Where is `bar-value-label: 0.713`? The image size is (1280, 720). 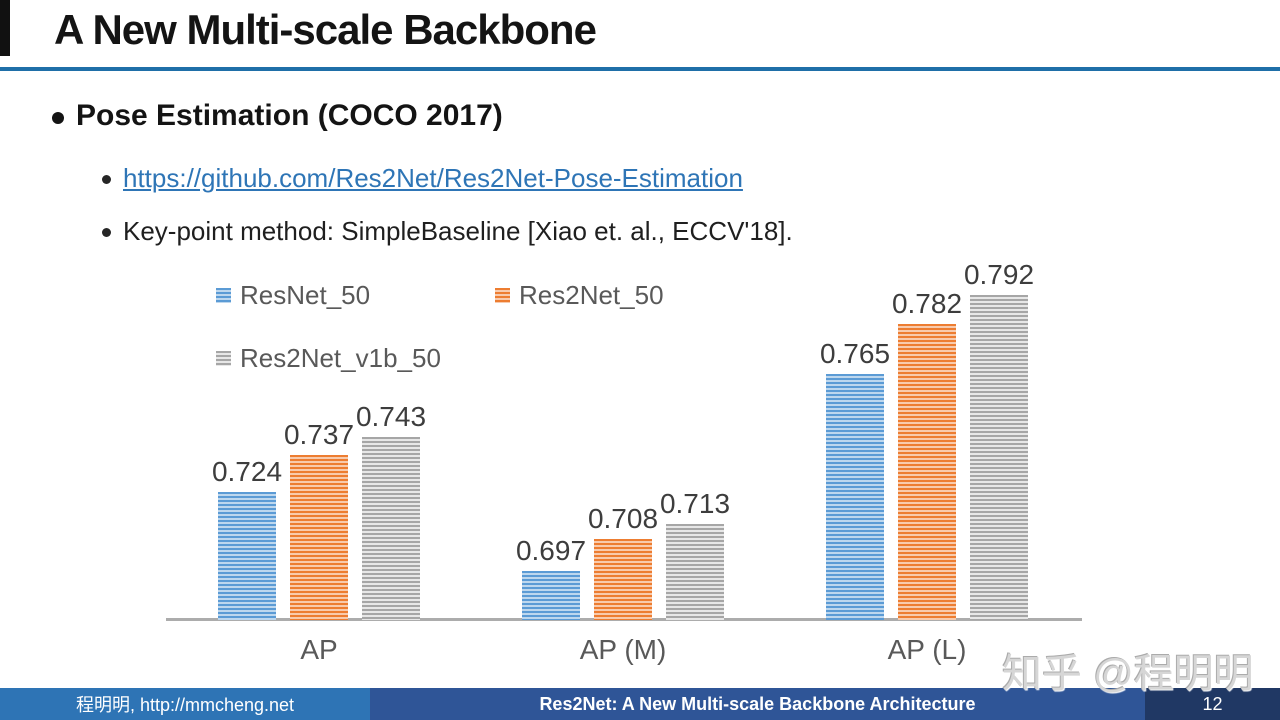
bar-value-label: 0.713 is located at coordinates (695, 503).